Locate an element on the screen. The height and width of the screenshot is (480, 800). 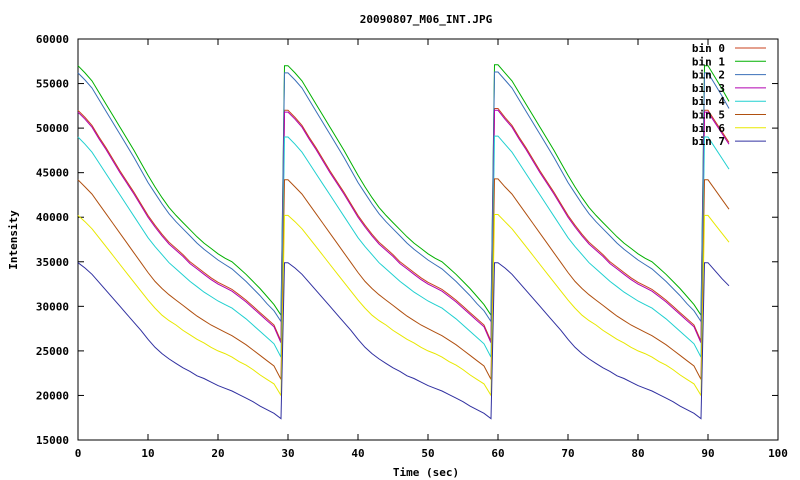
legend-label: bin 1 is located at coordinates (708, 61).